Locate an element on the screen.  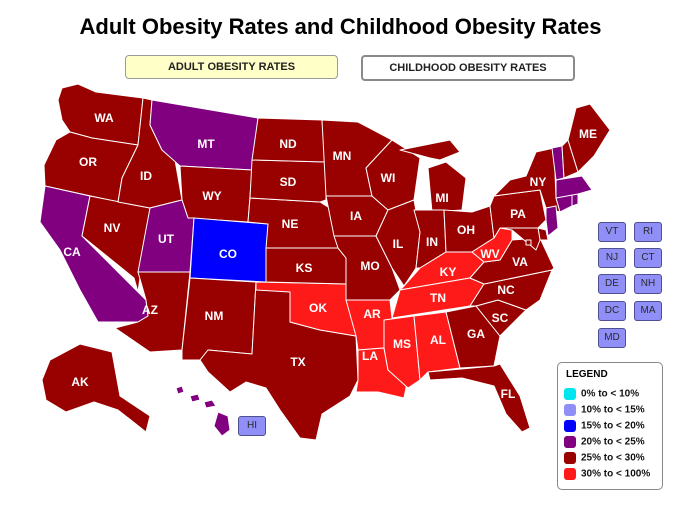
state-button-ri: RI is located at coordinates (648, 232).